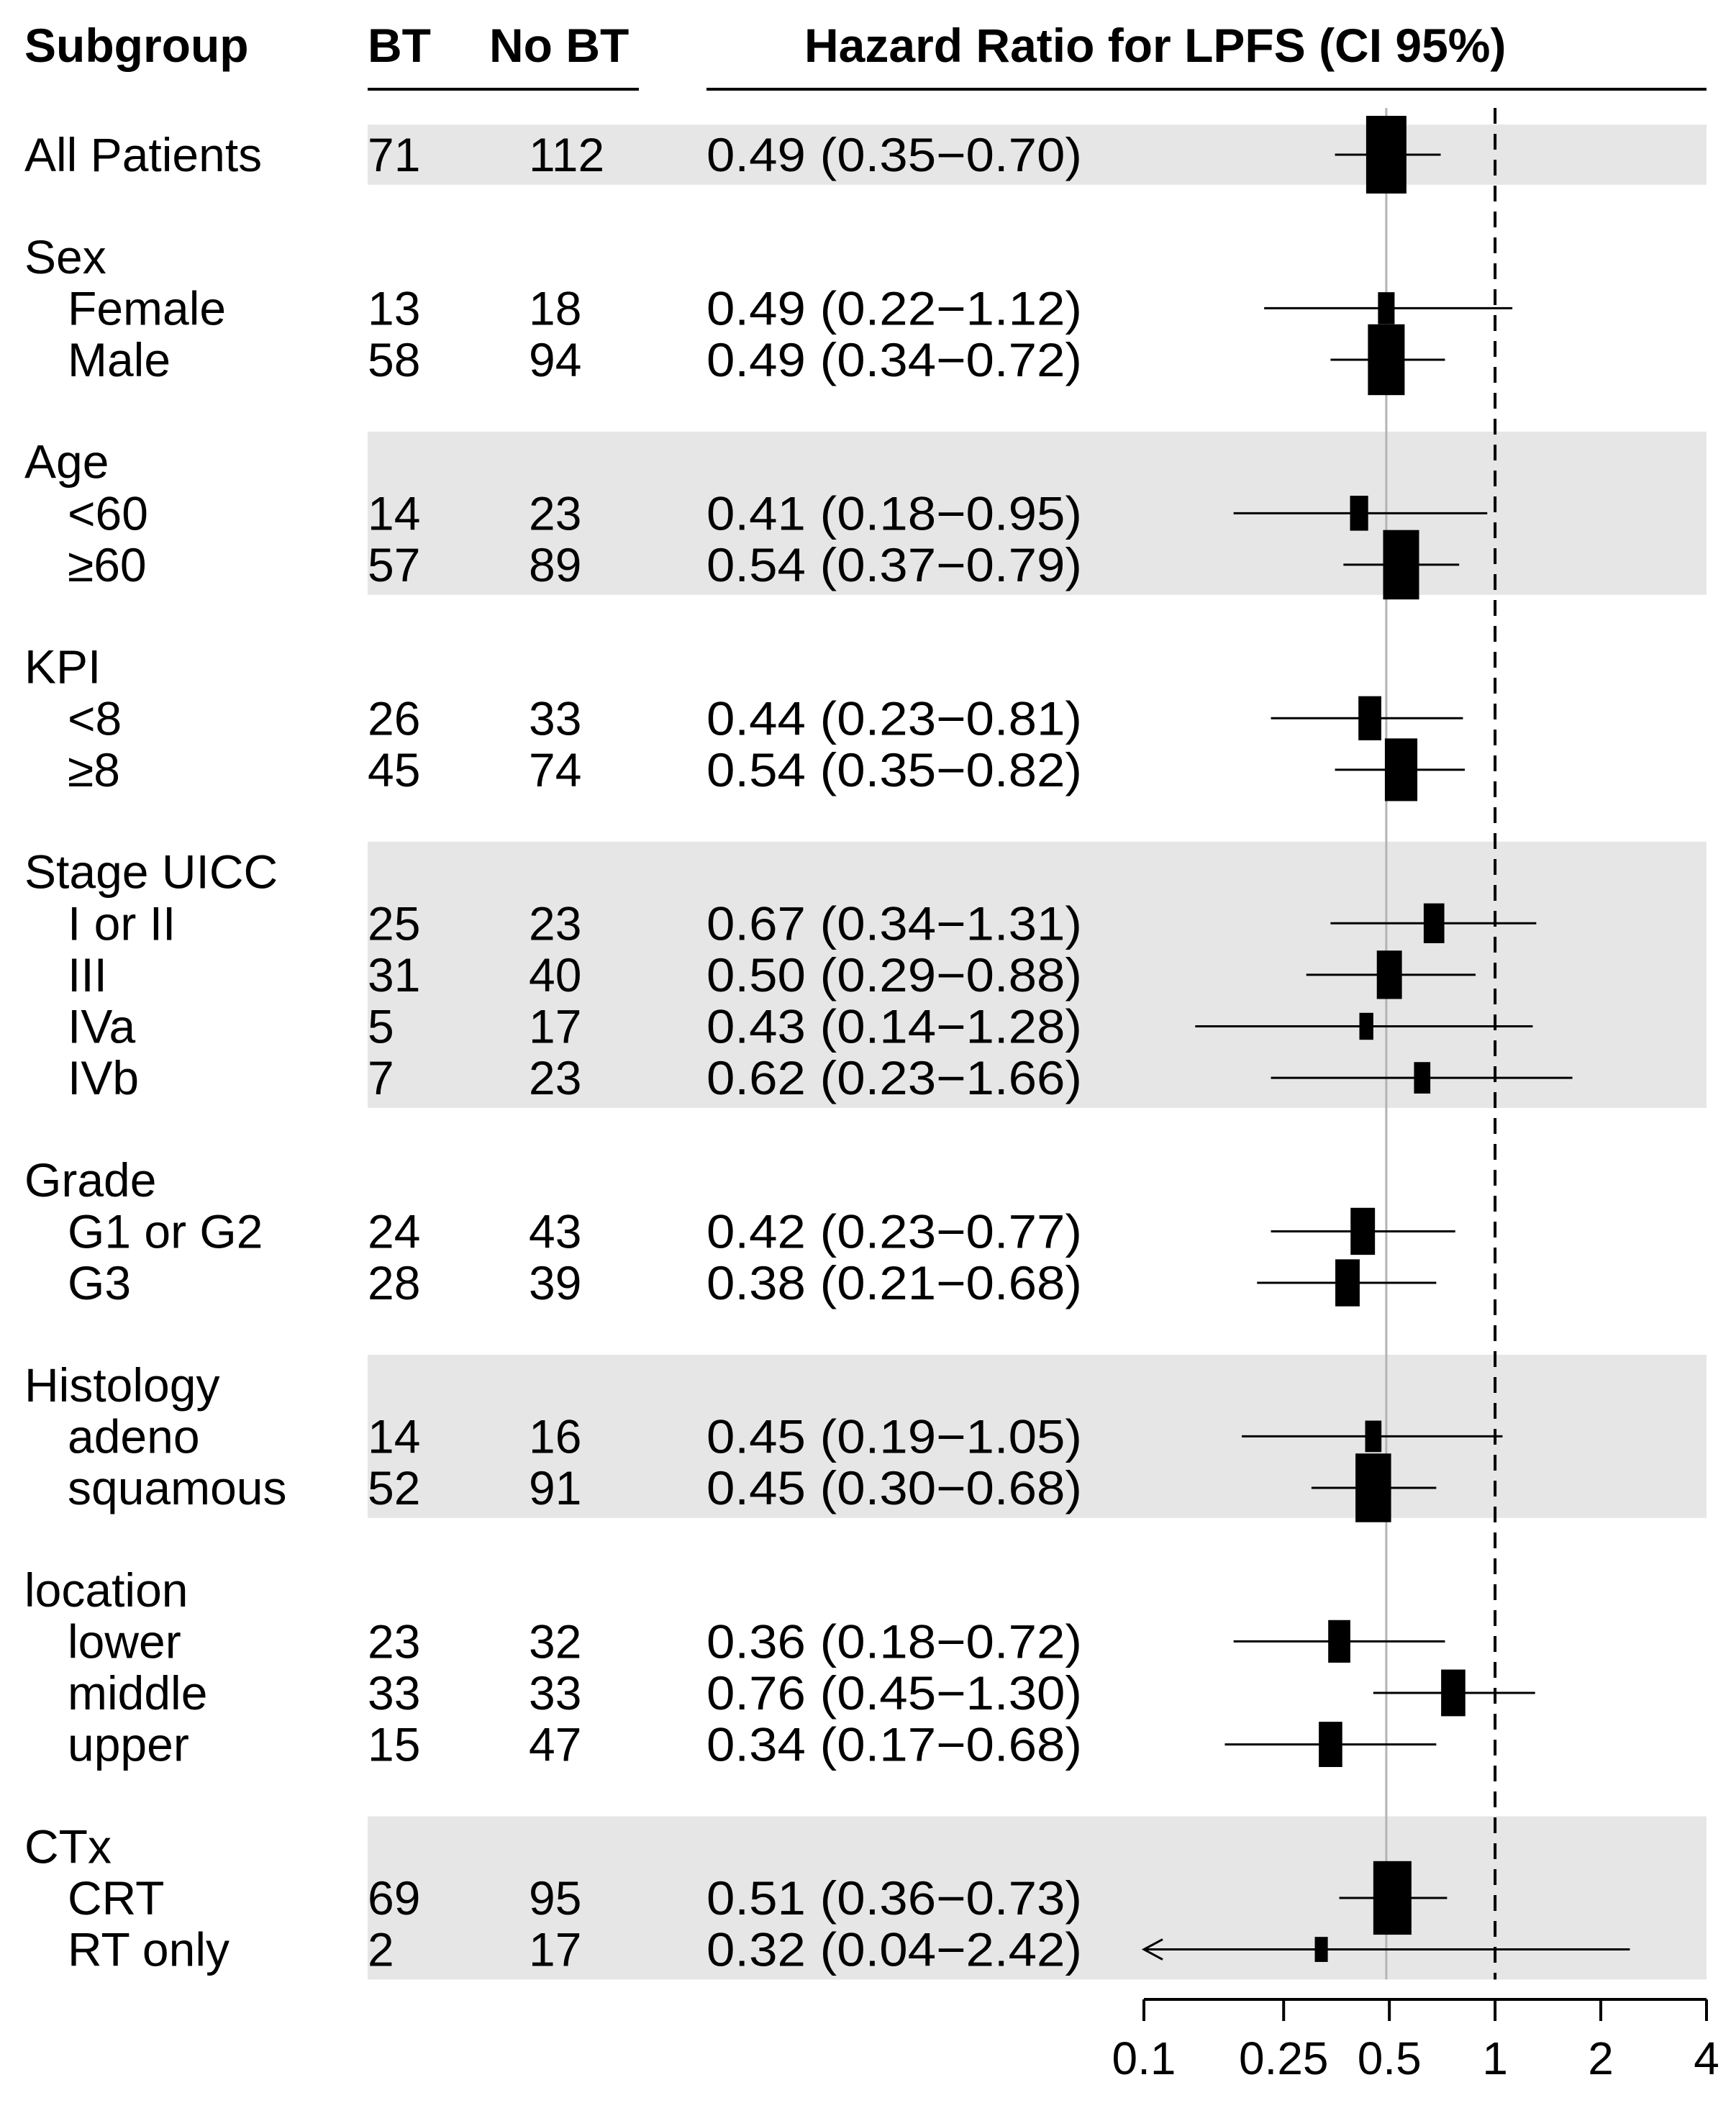 The height and width of the screenshot is (2103, 1736). Describe the element at coordinates (894, 974) in the screenshot. I see `row-hr-text: 0.50 (0.29−0.88)` at that location.